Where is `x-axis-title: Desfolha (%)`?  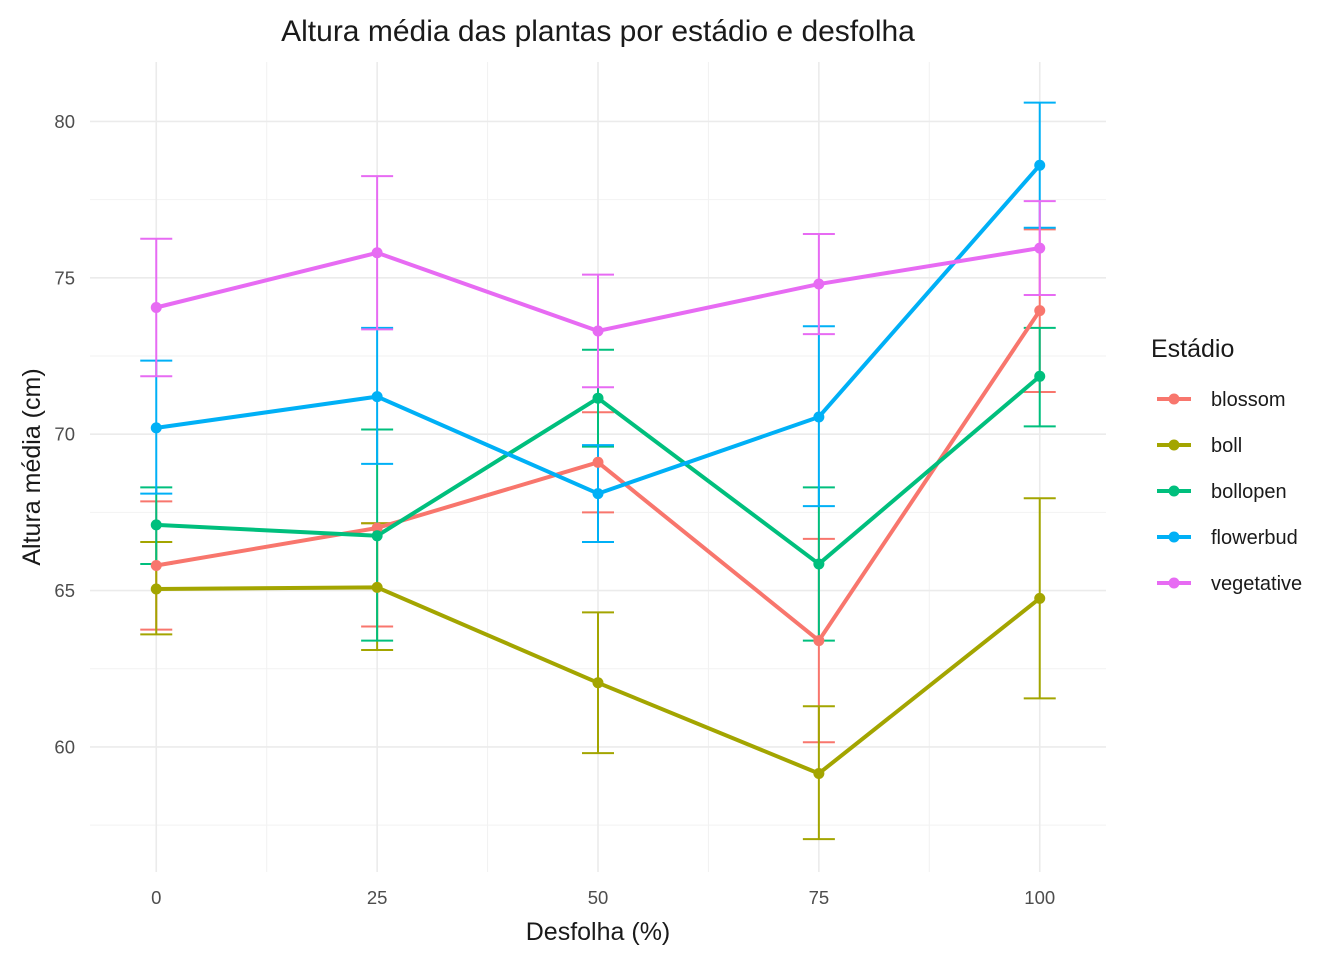
x-axis-title: Desfolha (%) is located at coordinates (598, 932).